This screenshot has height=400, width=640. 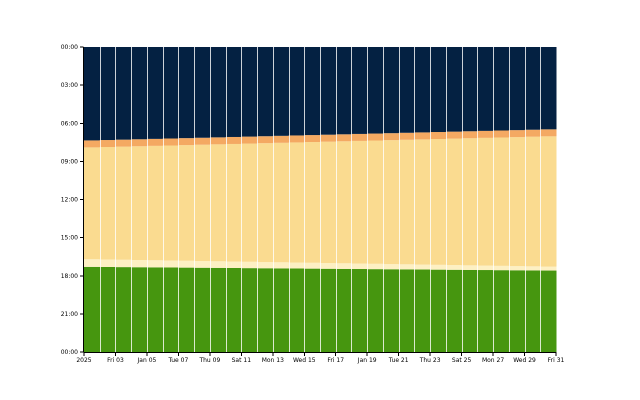 I want to click on x-tick-label: Sat 25, so click(x=462, y=360).